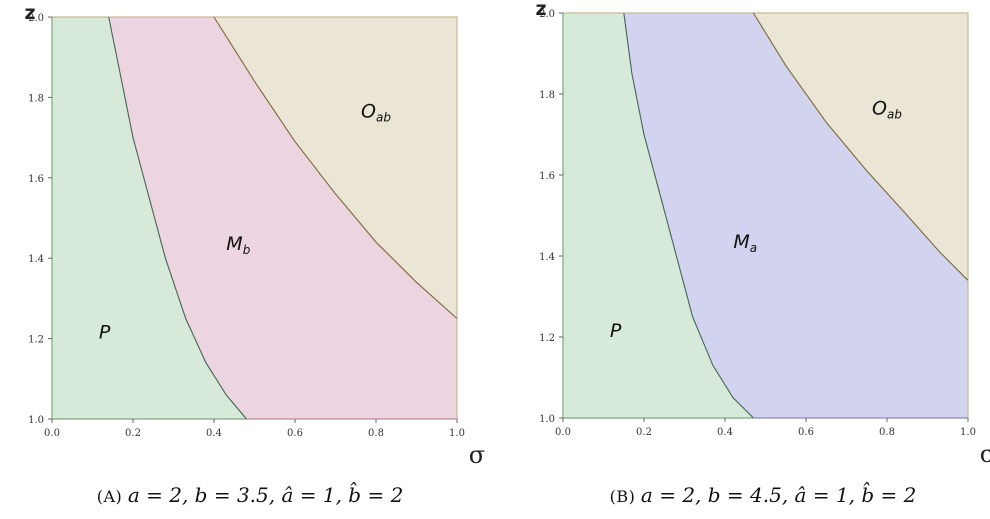 The image size is (990, 519). What do you see at coordinates (250, 494) in the screenshot?
I see `panel-caption: (A) a = 2, b = 3.5, â = 1, b̂ = 2` at bounding box center [250, 494].